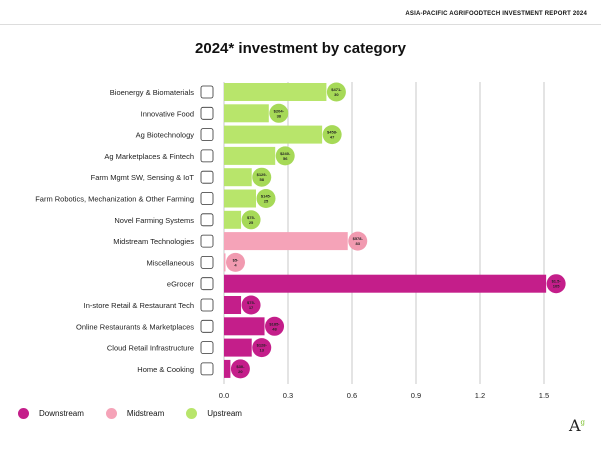  Describe the element at coordinates (167, 113) in the screenshot. I see `category-label-1: Innovative Food` at that location.